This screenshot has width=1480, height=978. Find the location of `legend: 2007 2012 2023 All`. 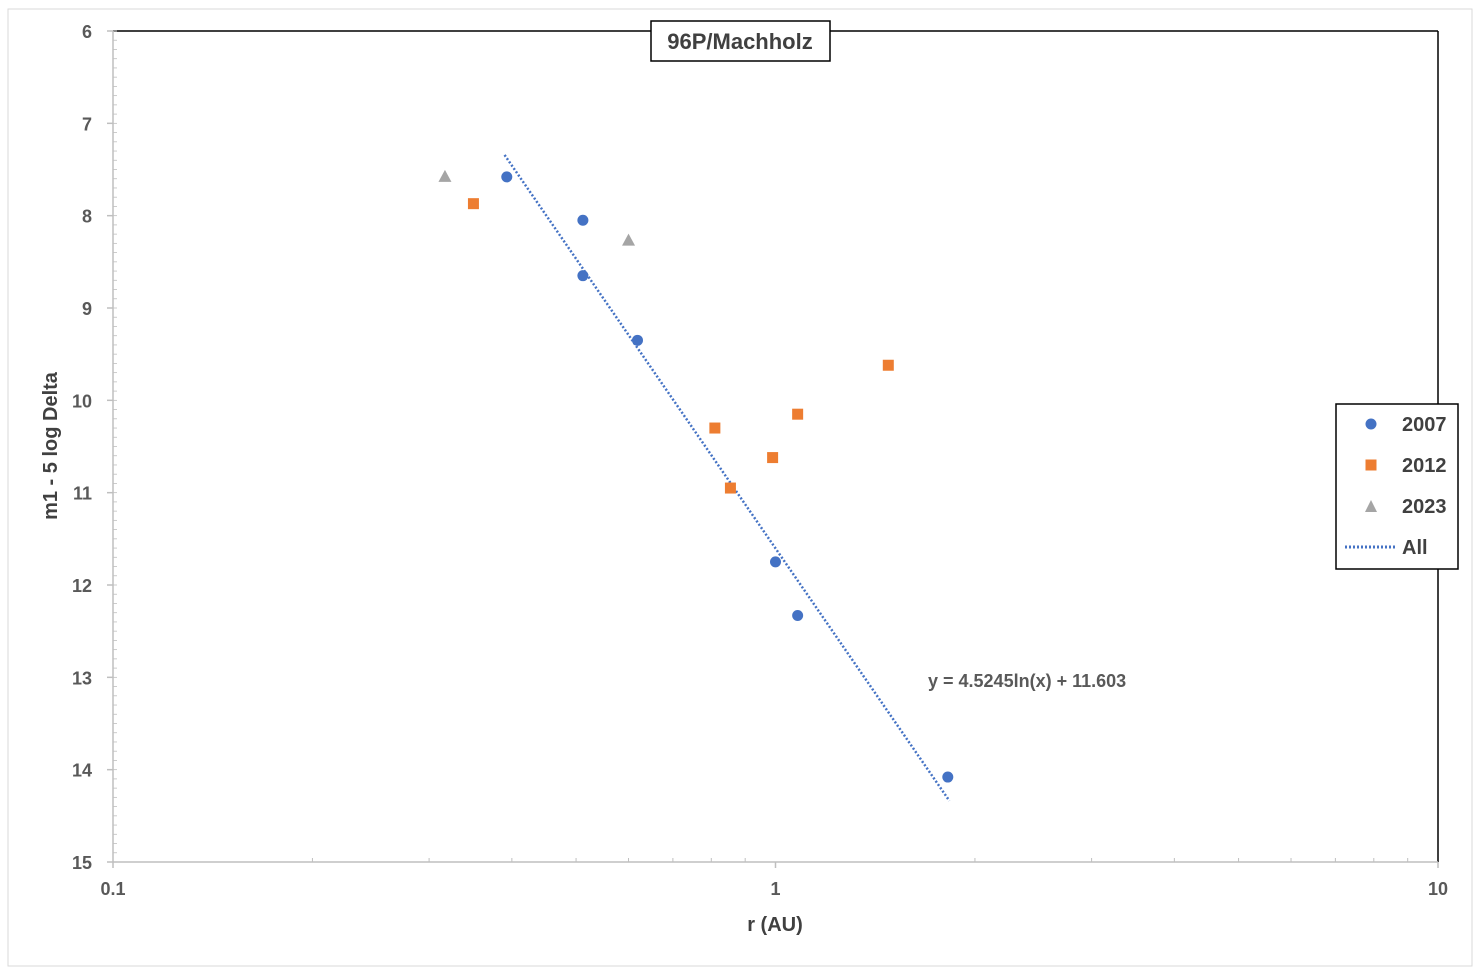

legend: 2007 2012 2023 All is located at coordinates (1397, 486).